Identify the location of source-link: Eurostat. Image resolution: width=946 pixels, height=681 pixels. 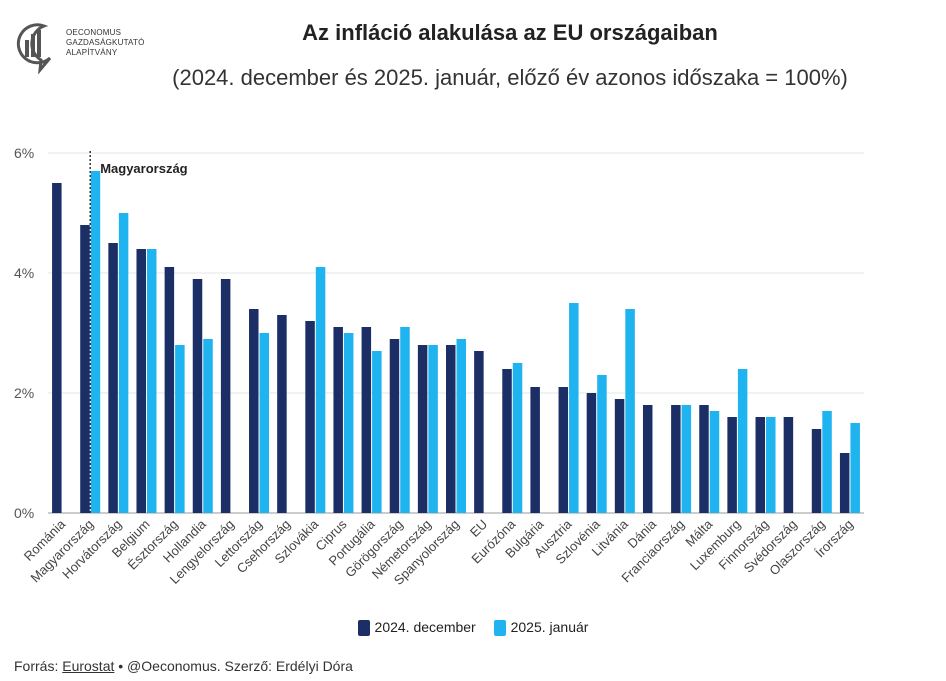
(88, 666).